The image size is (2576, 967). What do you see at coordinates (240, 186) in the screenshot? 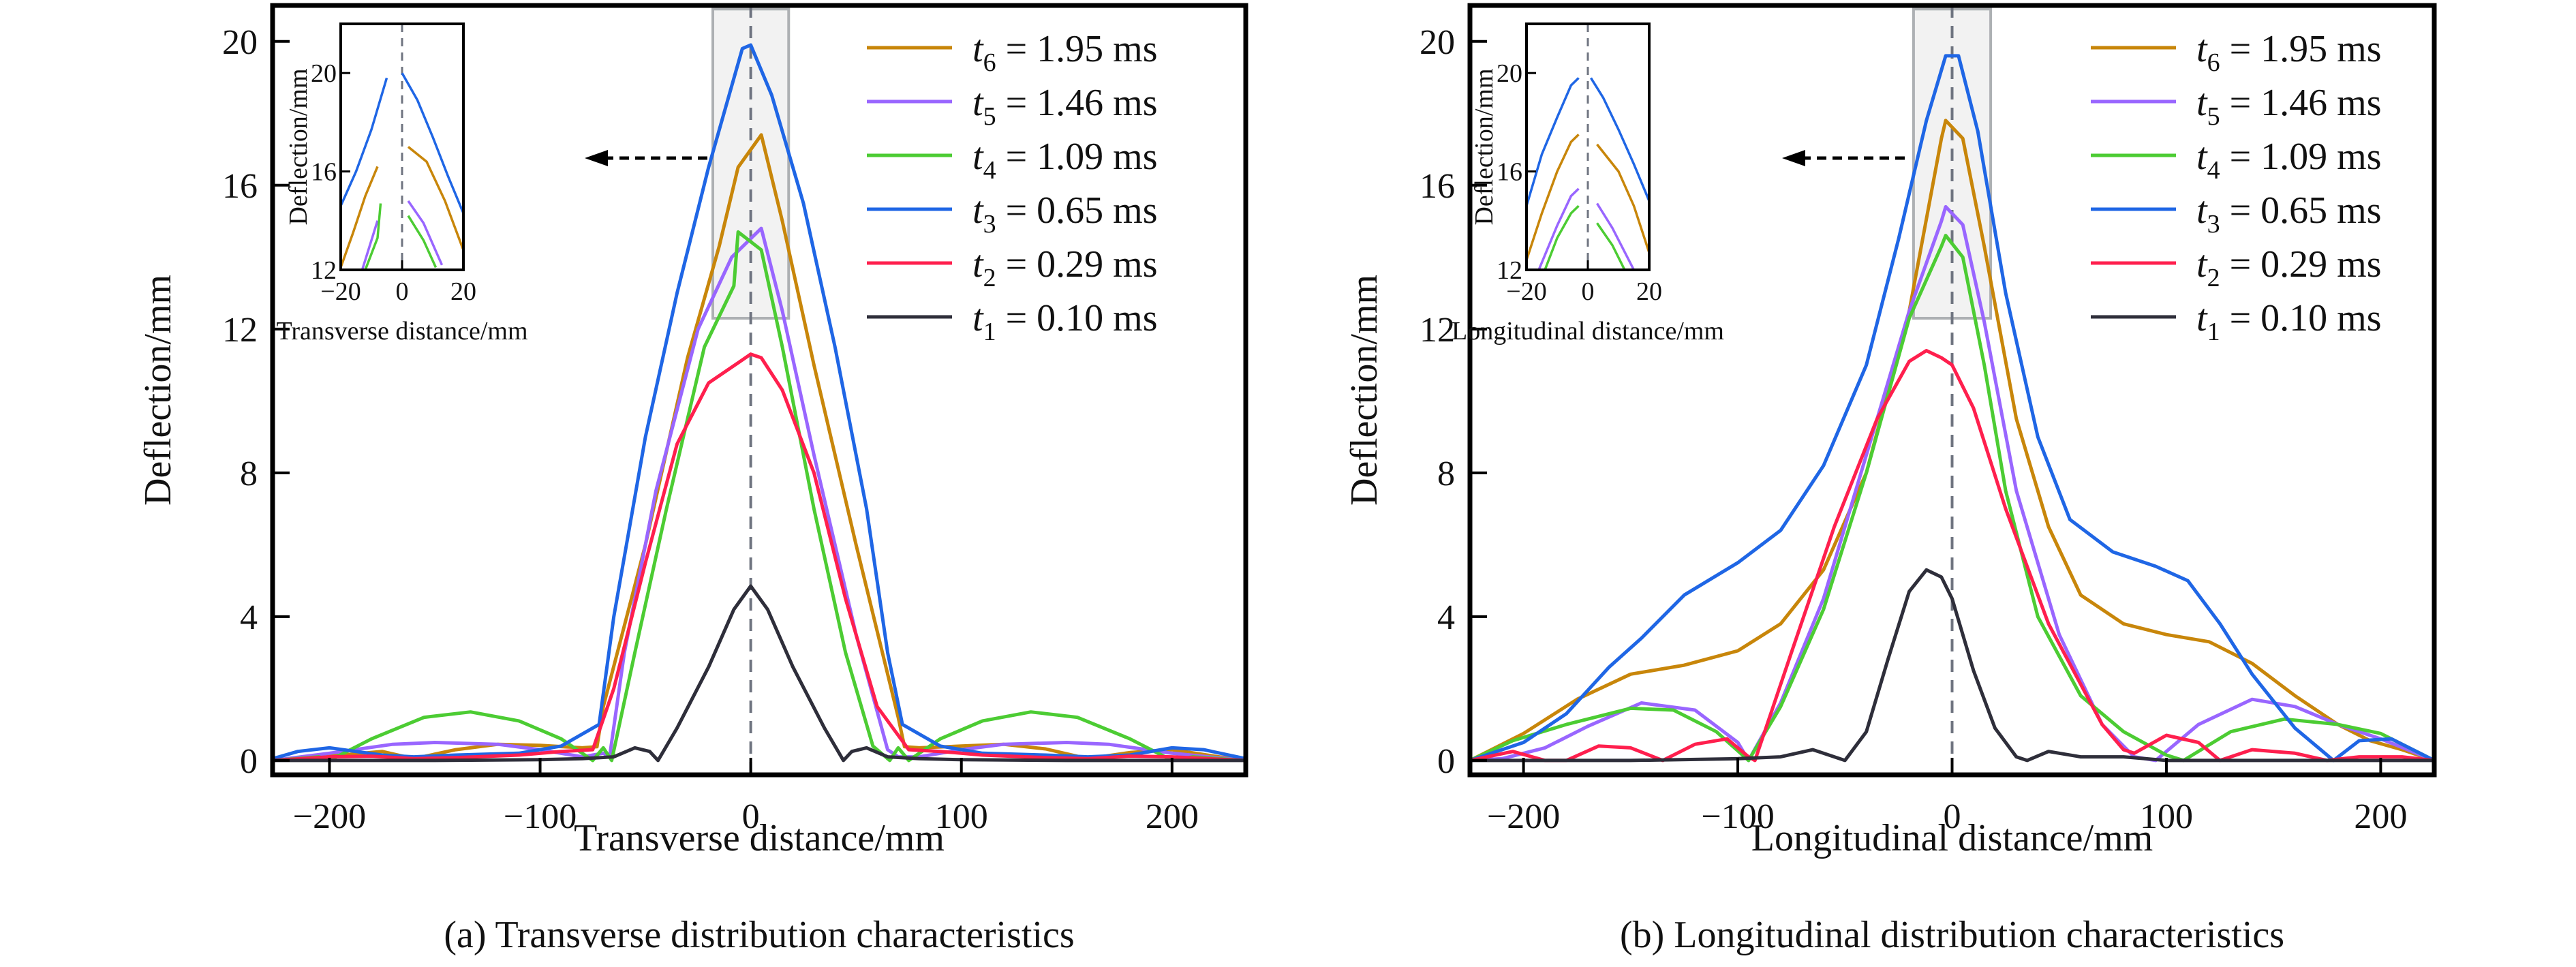
I see `y-tick-label: 16` at bounding box center [240, 186].